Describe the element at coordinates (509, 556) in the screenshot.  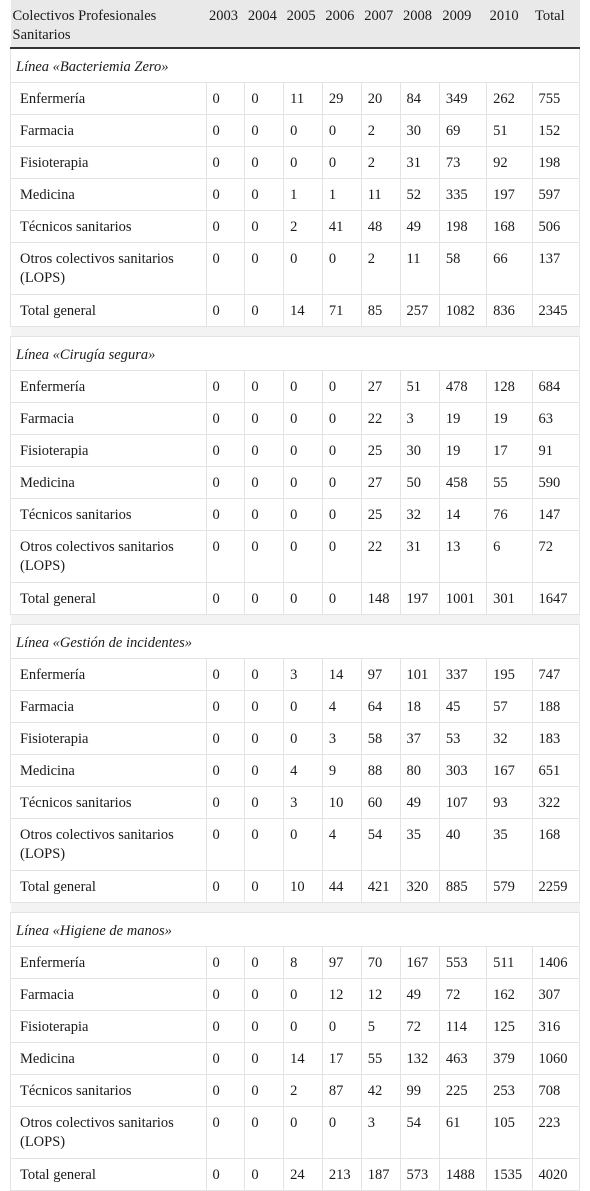
I see `year-value-cell: 6` at that location.